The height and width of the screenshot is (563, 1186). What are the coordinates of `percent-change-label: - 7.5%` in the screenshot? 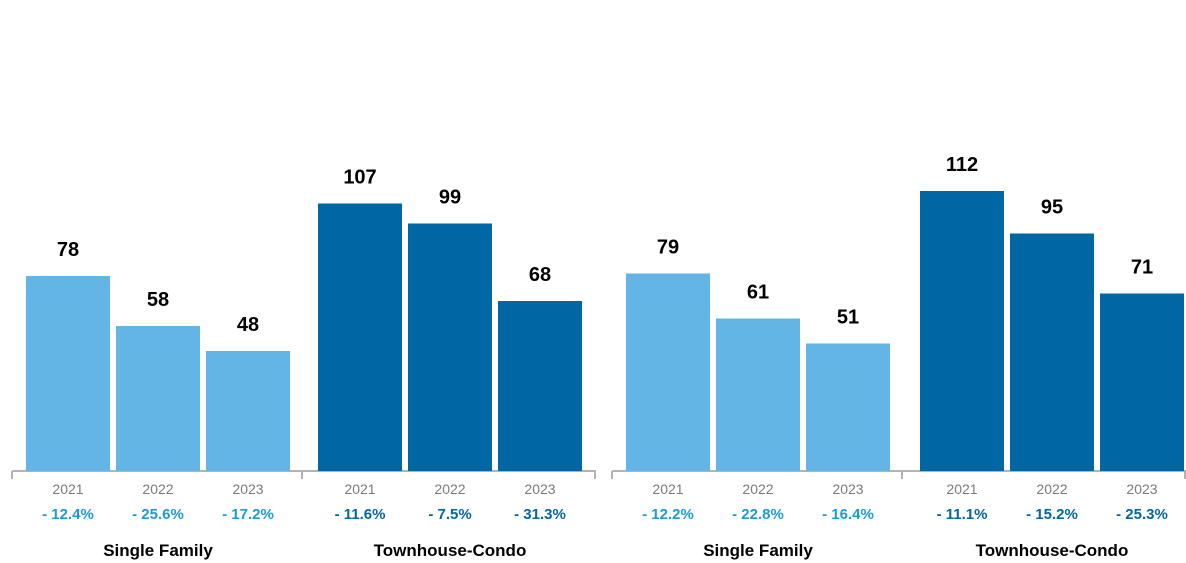 It's located at (449, 514).